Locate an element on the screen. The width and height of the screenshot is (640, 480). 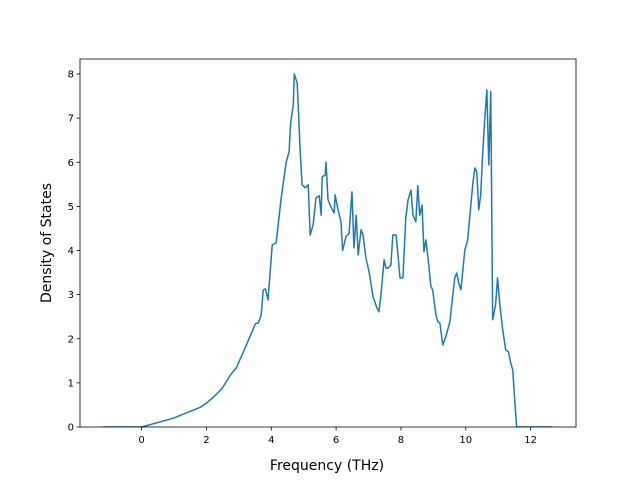
x-tick-label: 12 is located at coordinates (530, 440).